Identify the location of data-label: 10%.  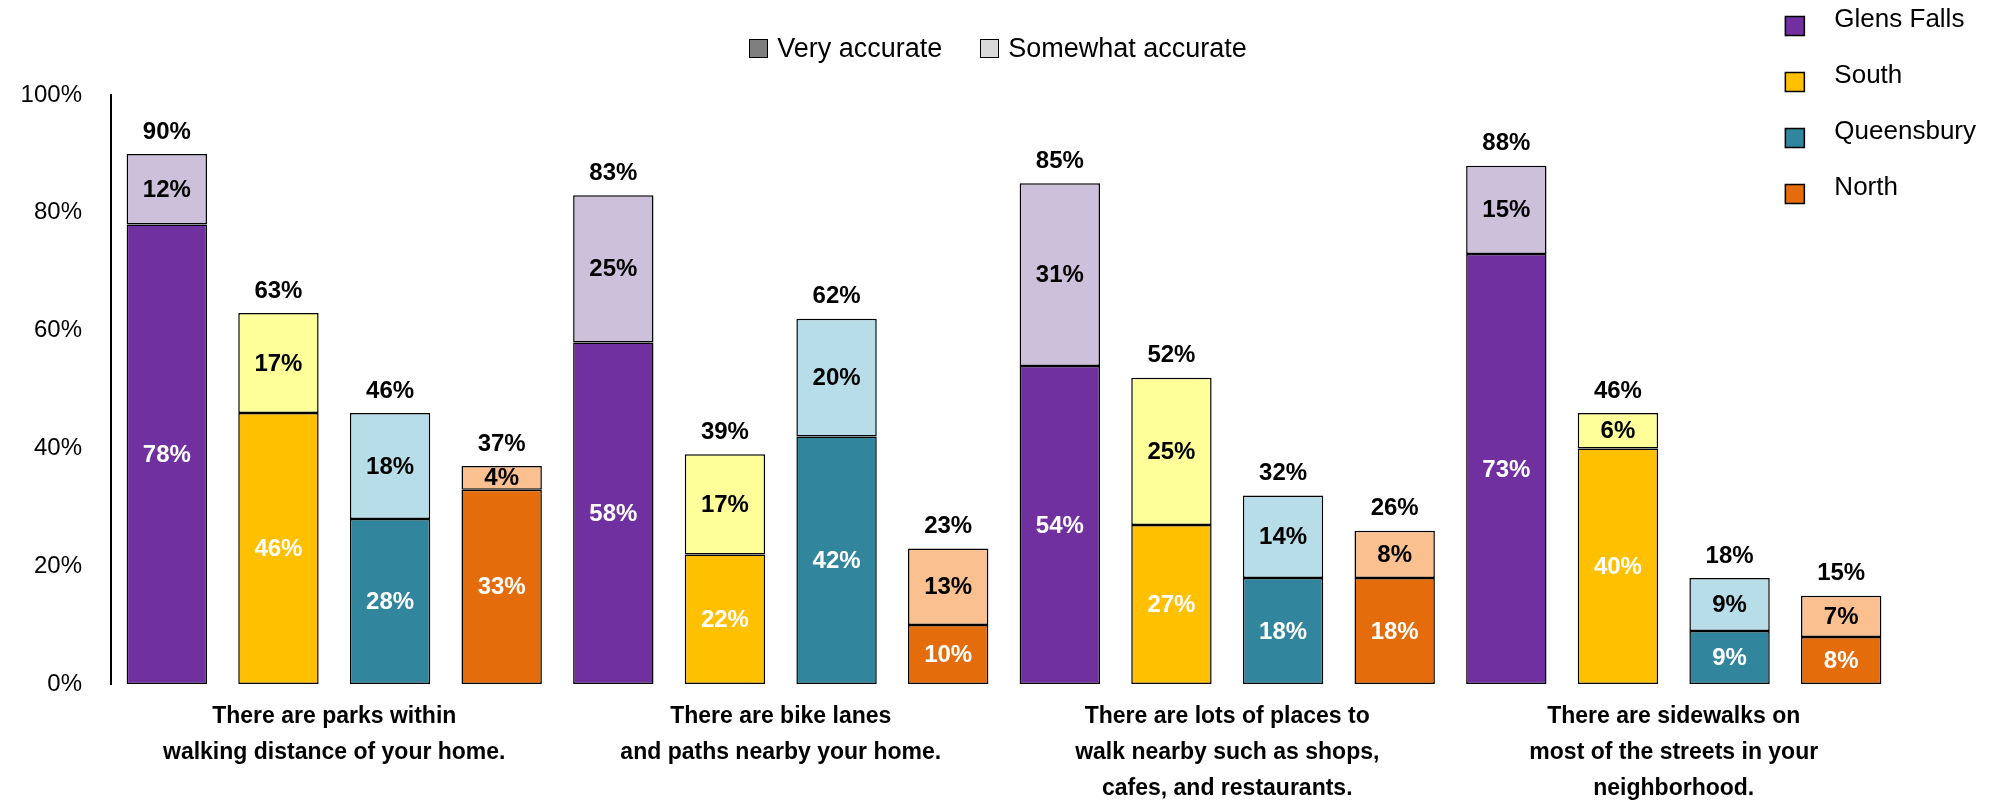
(948, 654).